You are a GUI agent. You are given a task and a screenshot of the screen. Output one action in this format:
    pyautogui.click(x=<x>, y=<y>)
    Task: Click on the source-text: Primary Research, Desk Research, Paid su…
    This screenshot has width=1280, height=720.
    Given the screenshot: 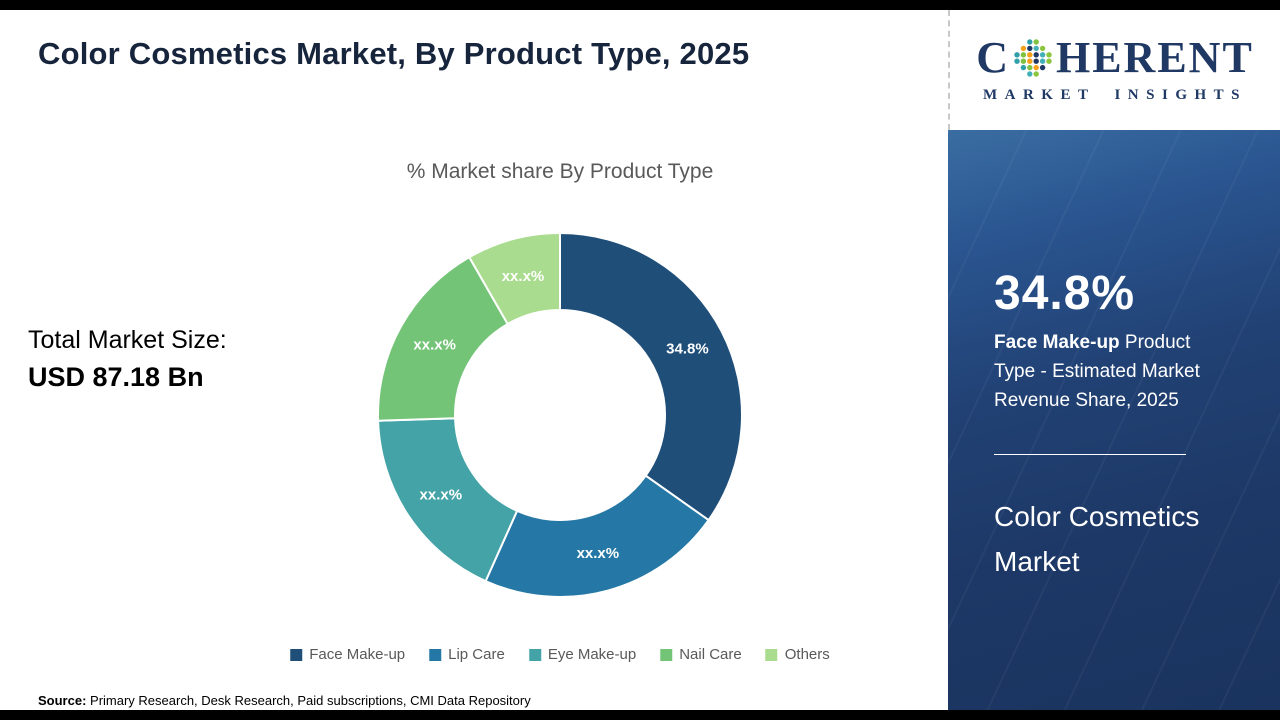 What is the action you would take?
    pyautogui.click(x=308, y=700)
    